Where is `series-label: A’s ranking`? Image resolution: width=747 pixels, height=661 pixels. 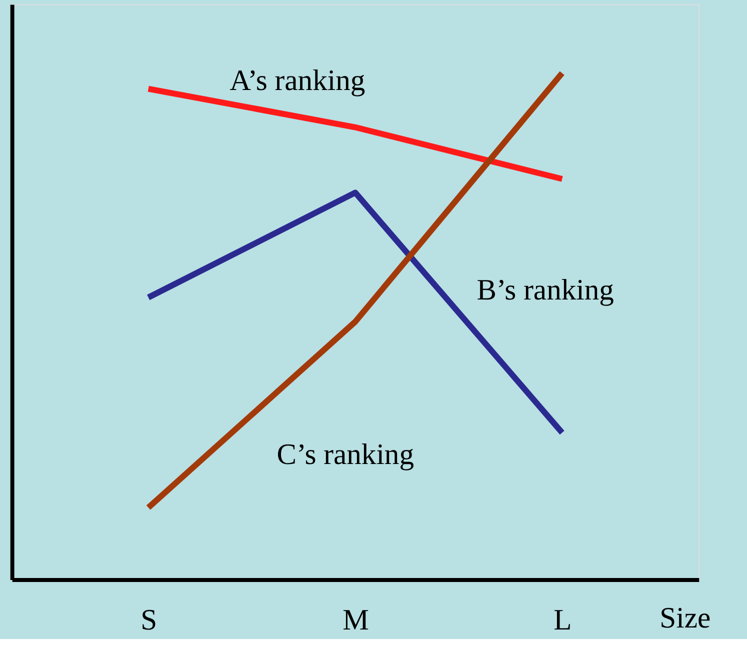
series-label: A’s ranking is located at coordinates (298, 80).